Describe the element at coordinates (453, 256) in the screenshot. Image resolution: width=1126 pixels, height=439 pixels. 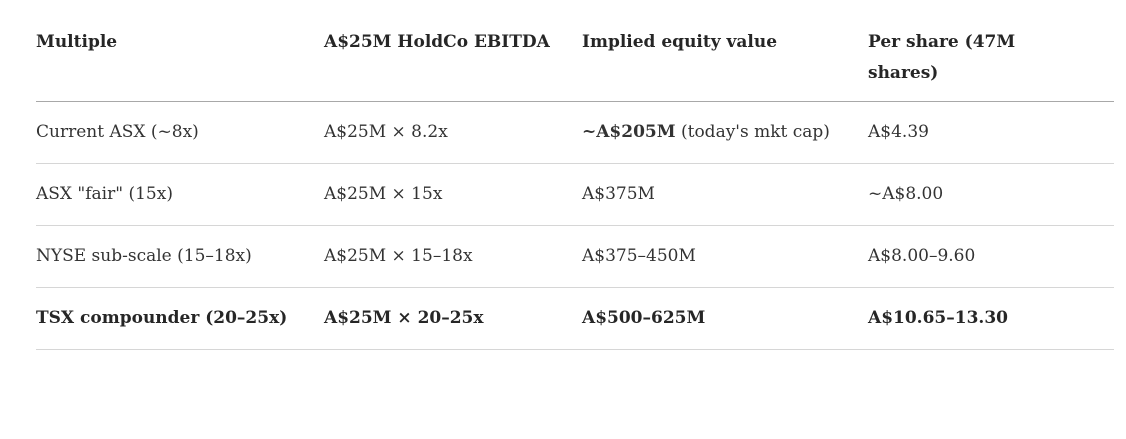
I see `cell-ebitda: A$25M × 15–18x` at that location.